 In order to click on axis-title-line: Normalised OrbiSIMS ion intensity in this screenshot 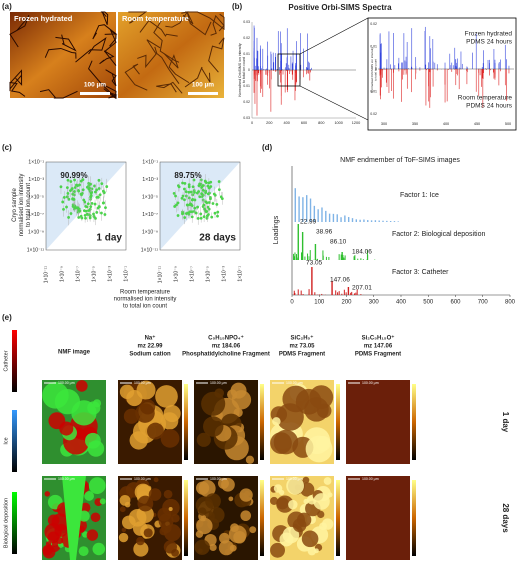, I will do `click(372, 70)`.